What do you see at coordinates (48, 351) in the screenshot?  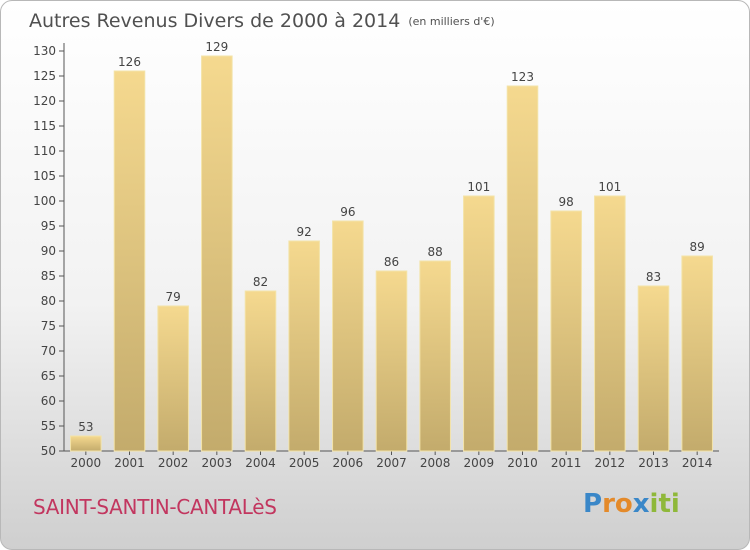 I see `y-tick-label: 70` at bounding box center [48, 351].